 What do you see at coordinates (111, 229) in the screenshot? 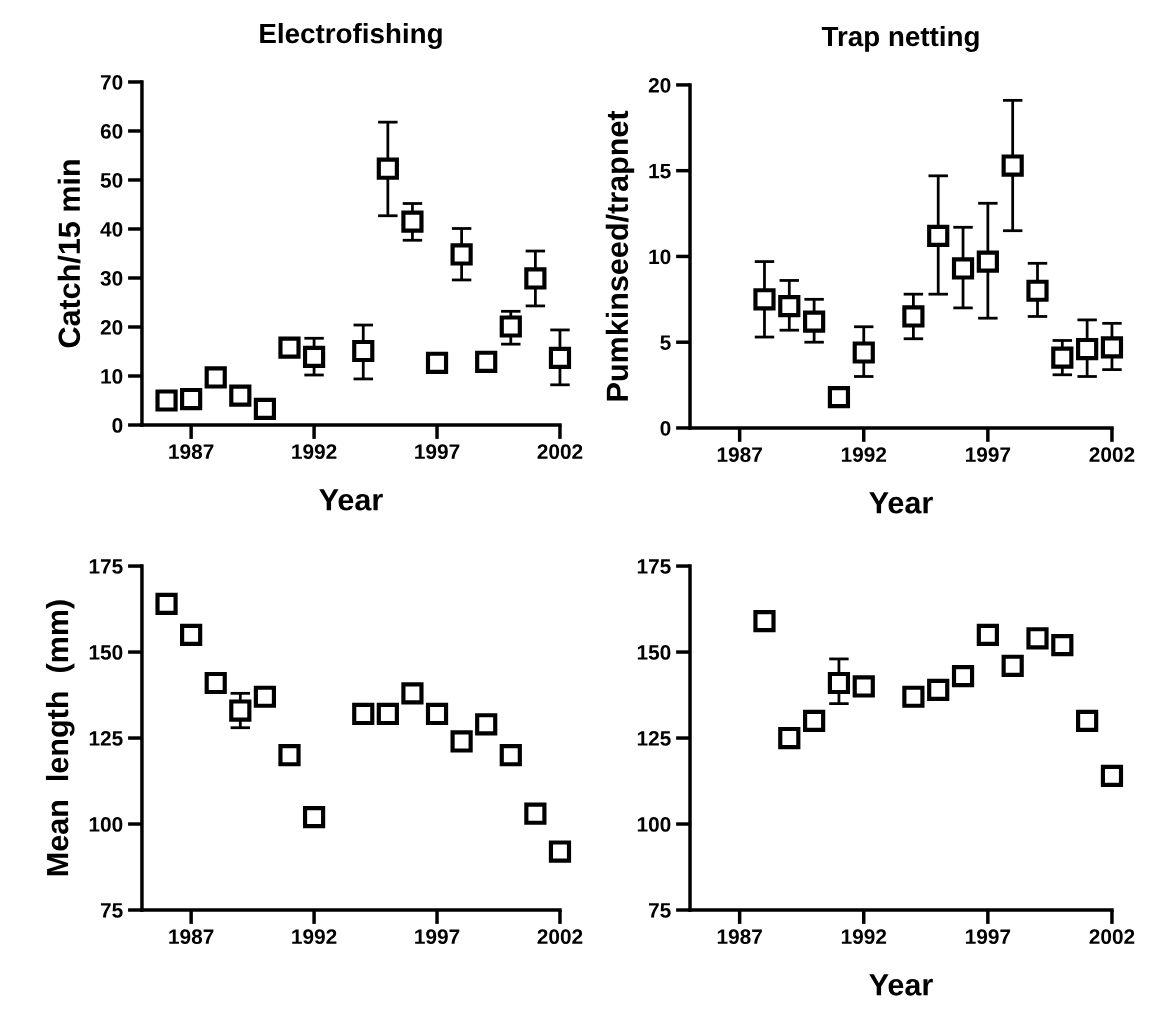
I see `y-tick-label: 40` at bounding box center [111, 229].